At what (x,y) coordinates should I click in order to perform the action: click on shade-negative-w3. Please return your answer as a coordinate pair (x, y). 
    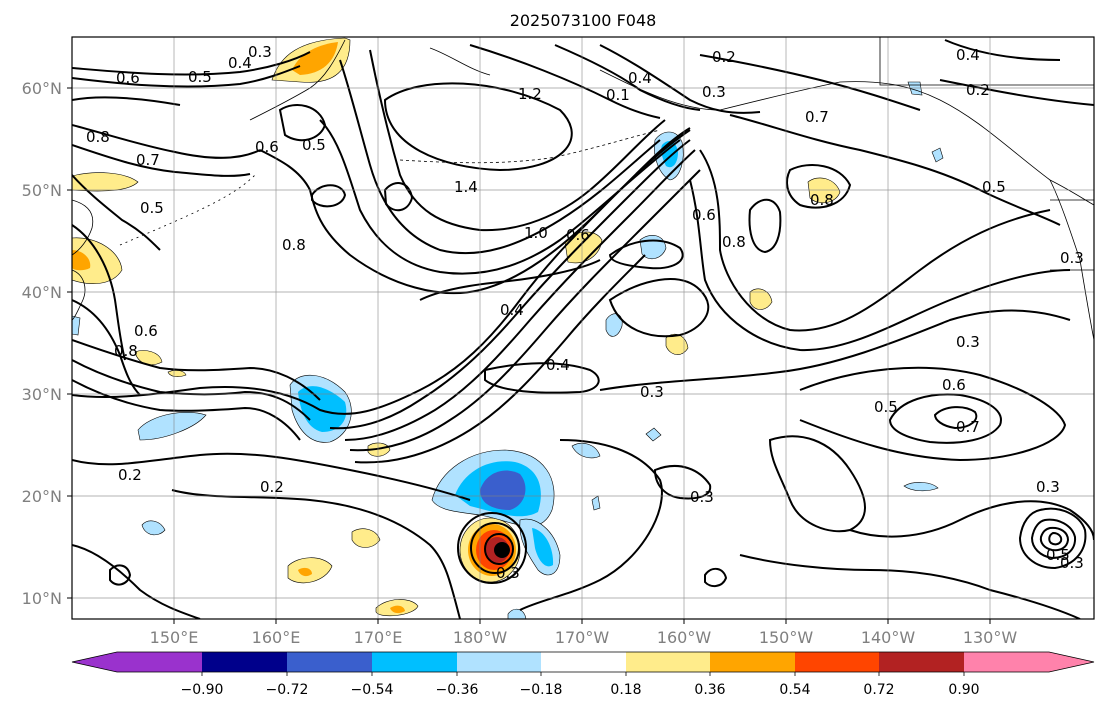
    Looking at the image, I should click on (153, 528).